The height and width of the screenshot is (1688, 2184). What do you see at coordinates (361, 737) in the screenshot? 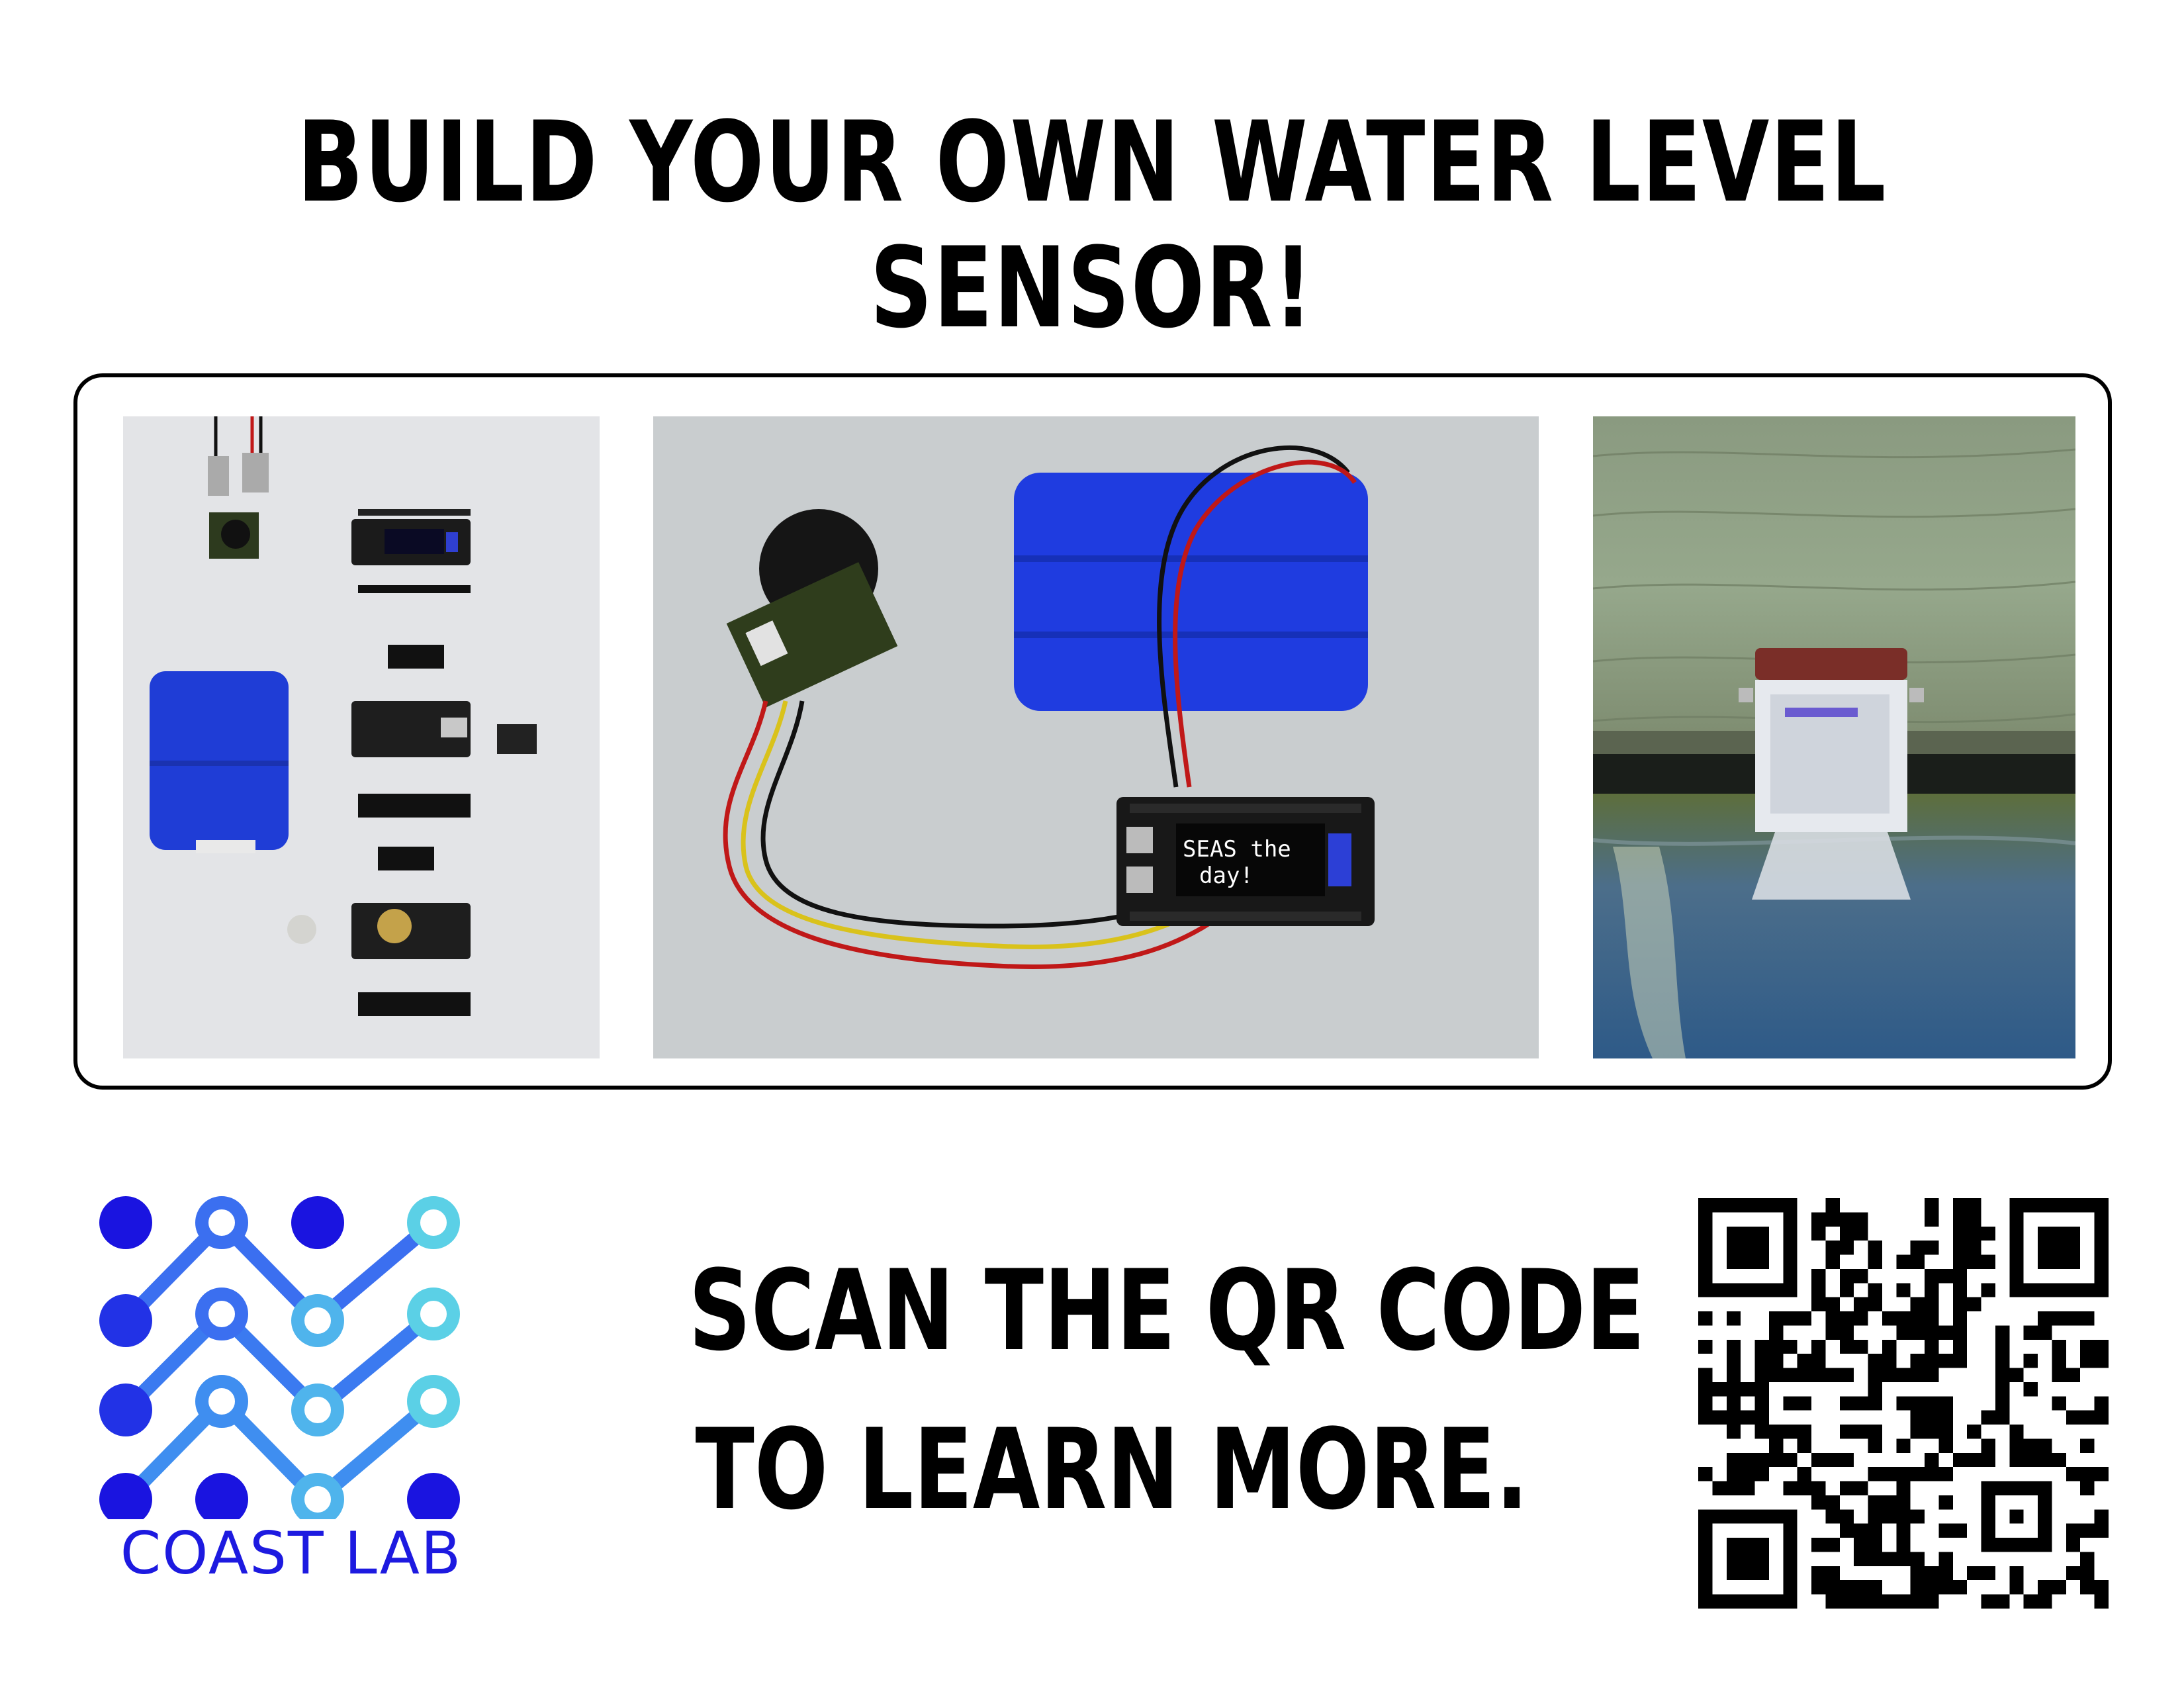
I see `photo-kit-parts` at bounding box center [361, 737].